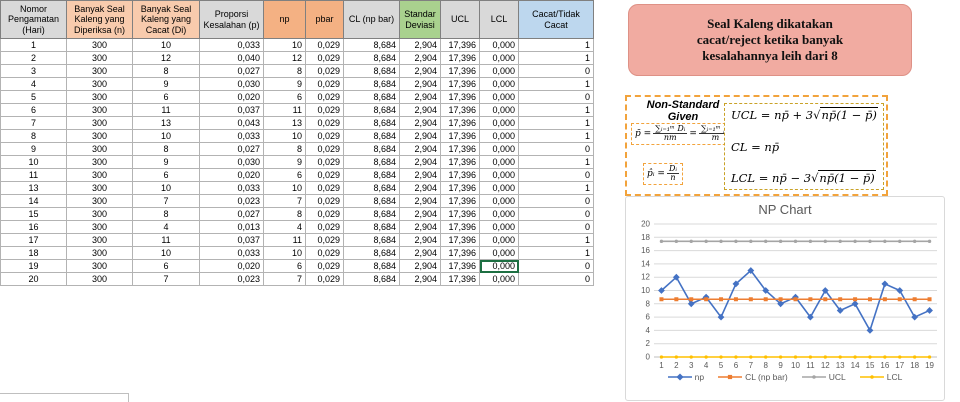 The width and height of the screenshot is (960, 402). Describe the element at coordinates (33, 214) in the screenshot. I see `cell: 15` at that location.